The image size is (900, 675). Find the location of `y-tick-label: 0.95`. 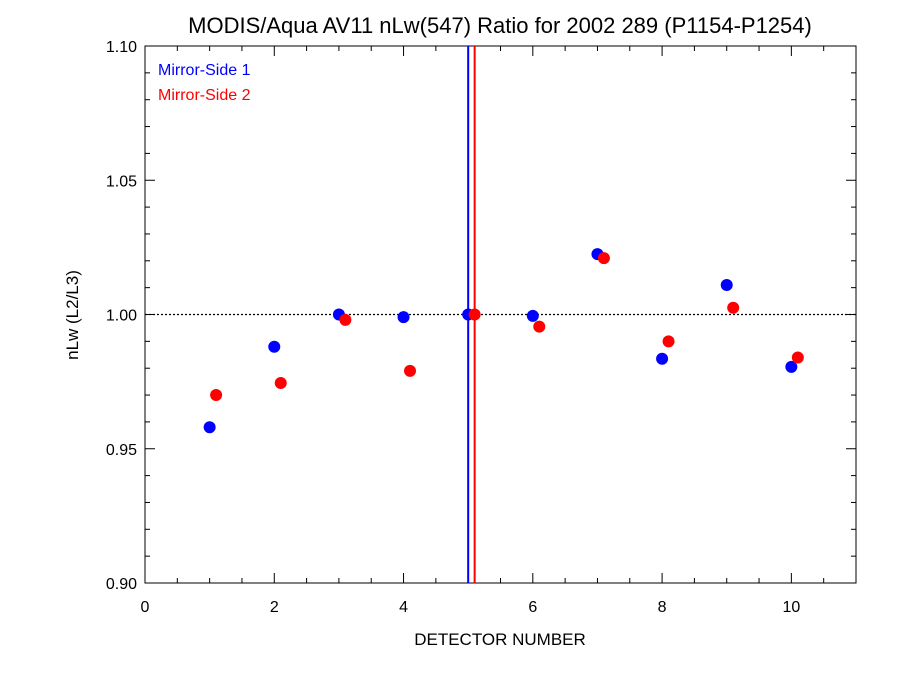

y-tick-label: 0.95 is located at coordinates (121, 450).